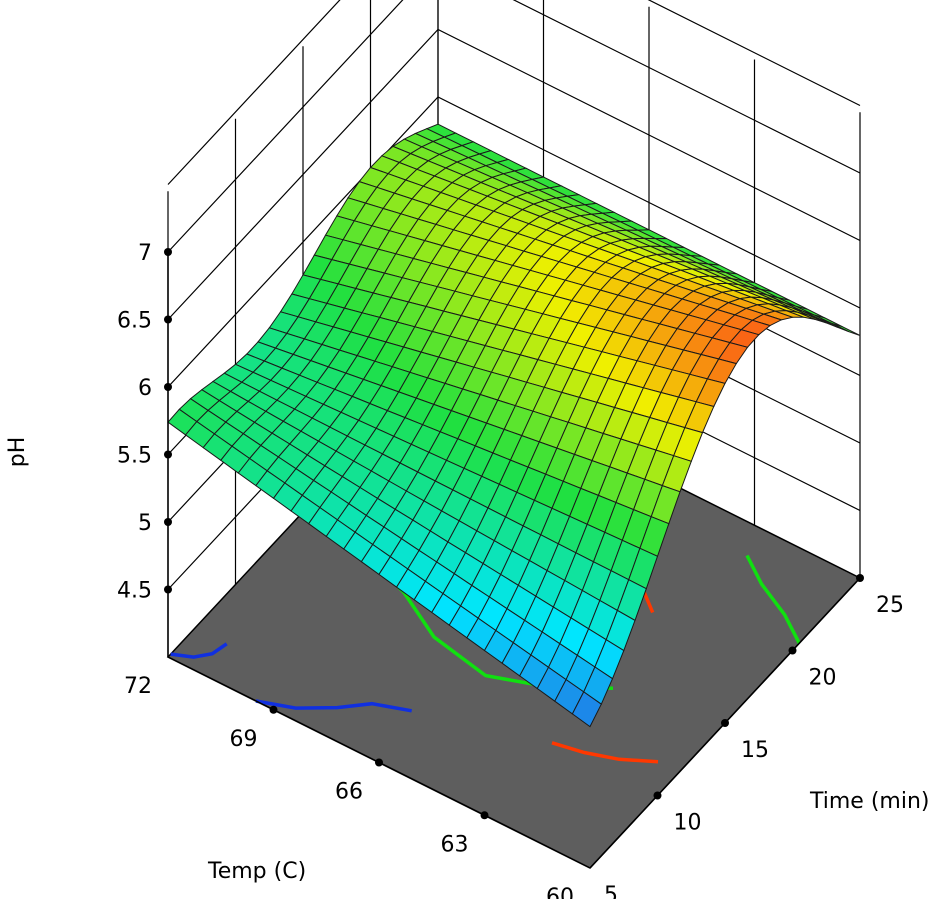  What do you see at coordinates (560, 892) in the screenshot?
I see `temp-tick-label: 60` at bounding box center [560, 892].